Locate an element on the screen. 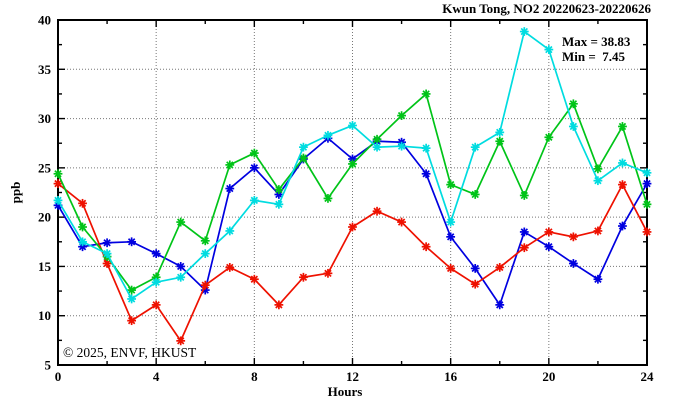 The height and width of the screenshot is (414, 674). min-annotation: Min = 7.45 is located at coordinates (594, 56).